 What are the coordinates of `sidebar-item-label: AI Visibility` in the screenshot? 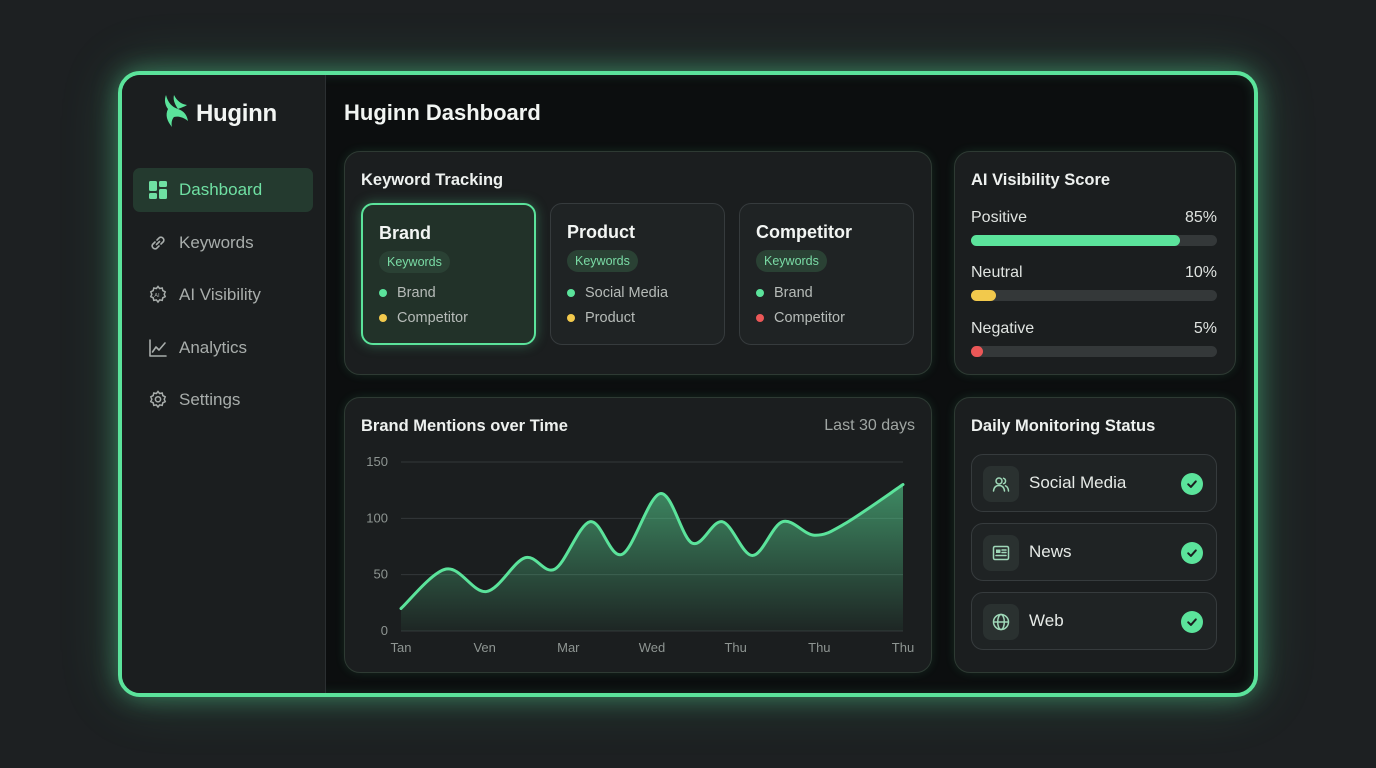 It's located at (220, 294).